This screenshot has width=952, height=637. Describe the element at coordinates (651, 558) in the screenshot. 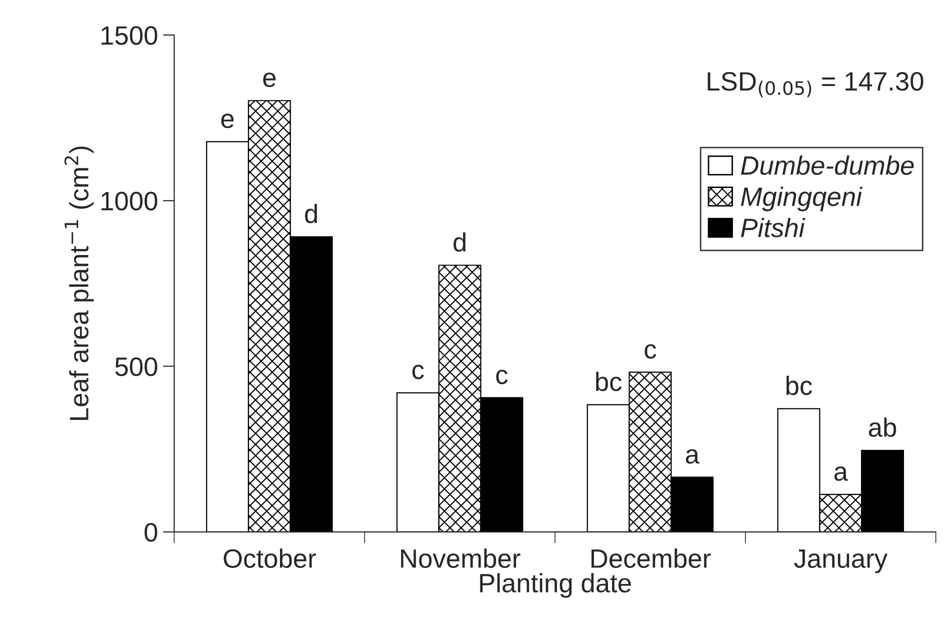

I see `x-tick-label: December` at that location.